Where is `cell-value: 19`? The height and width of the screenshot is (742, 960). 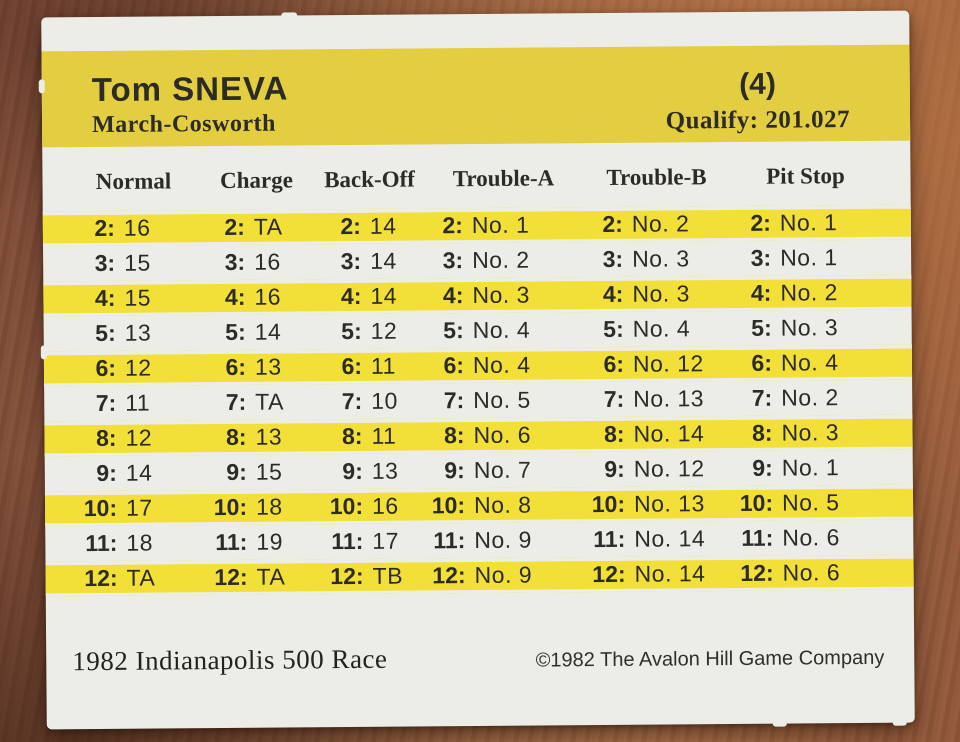 cell-value: 19 is located at coordinates (270, 541).